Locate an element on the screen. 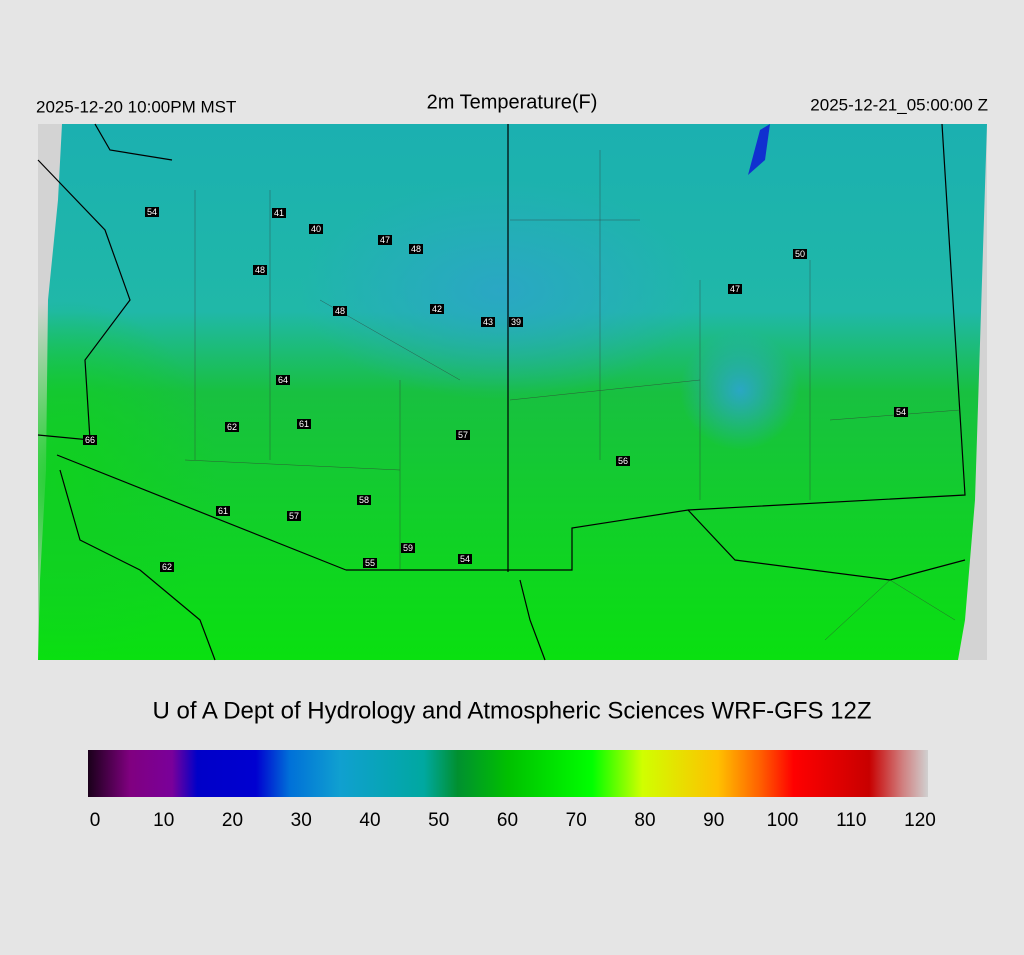  colorbar-tick-label: 100 is located at coordinates (783, 820).